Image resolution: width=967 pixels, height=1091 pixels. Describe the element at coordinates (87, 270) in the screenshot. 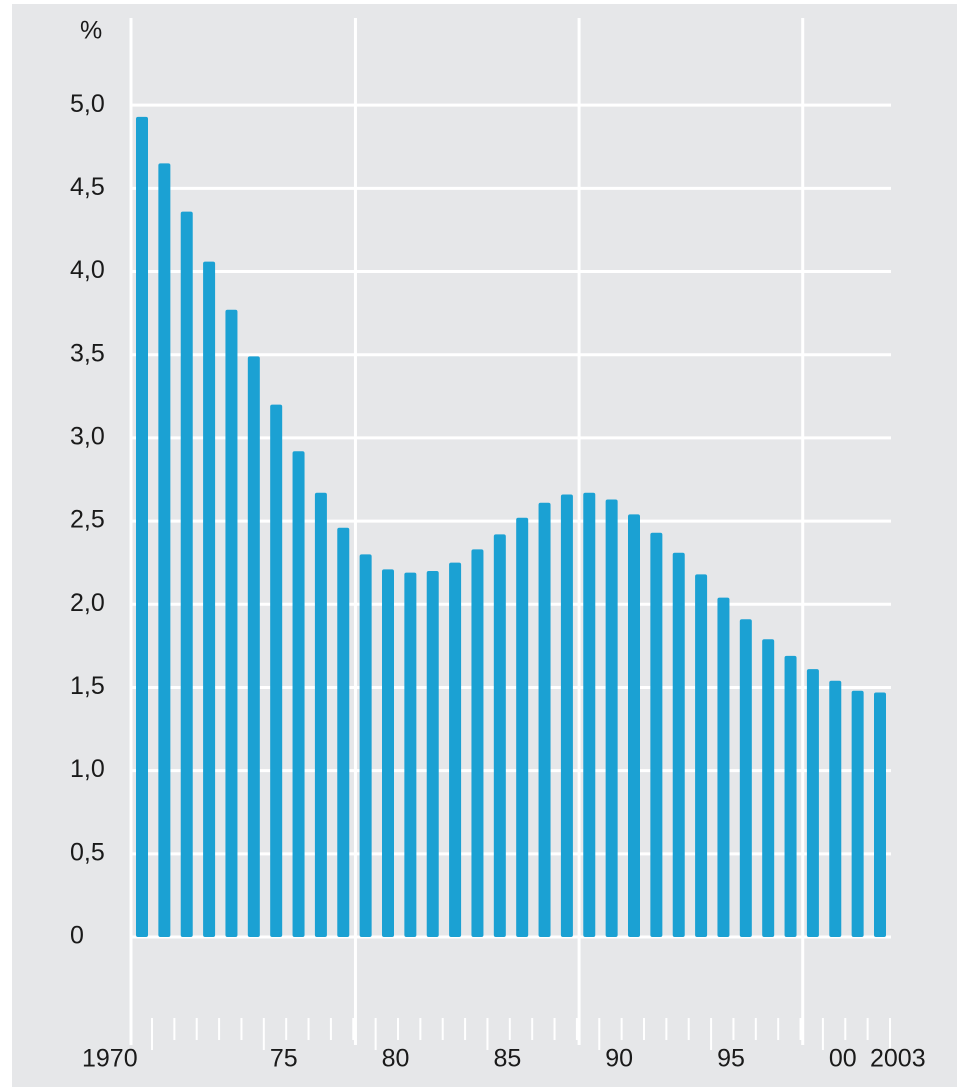

I see `y-tick-label: 4,0` at that location.